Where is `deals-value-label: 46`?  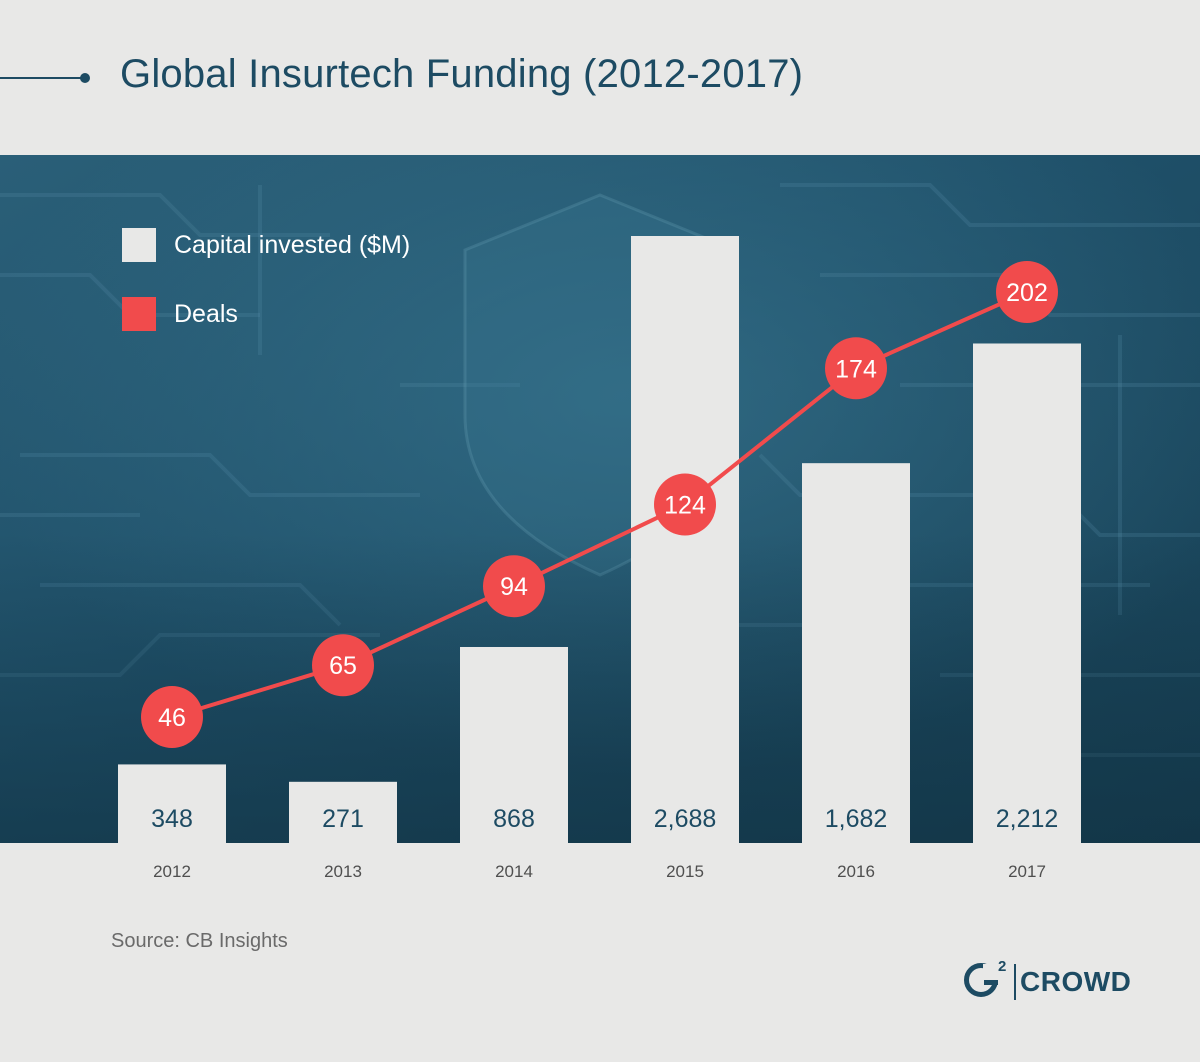 deals-value-label: 46 is located at coordinates (172, 718).